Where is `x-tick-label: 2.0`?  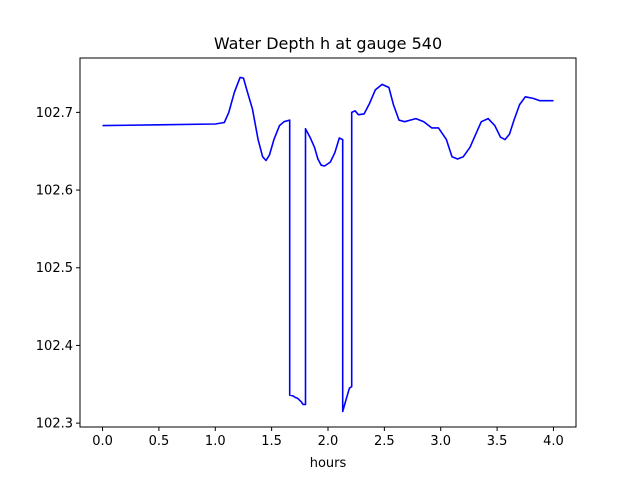 x-tick-label: 2.0 is located at coordinates (328, 441).